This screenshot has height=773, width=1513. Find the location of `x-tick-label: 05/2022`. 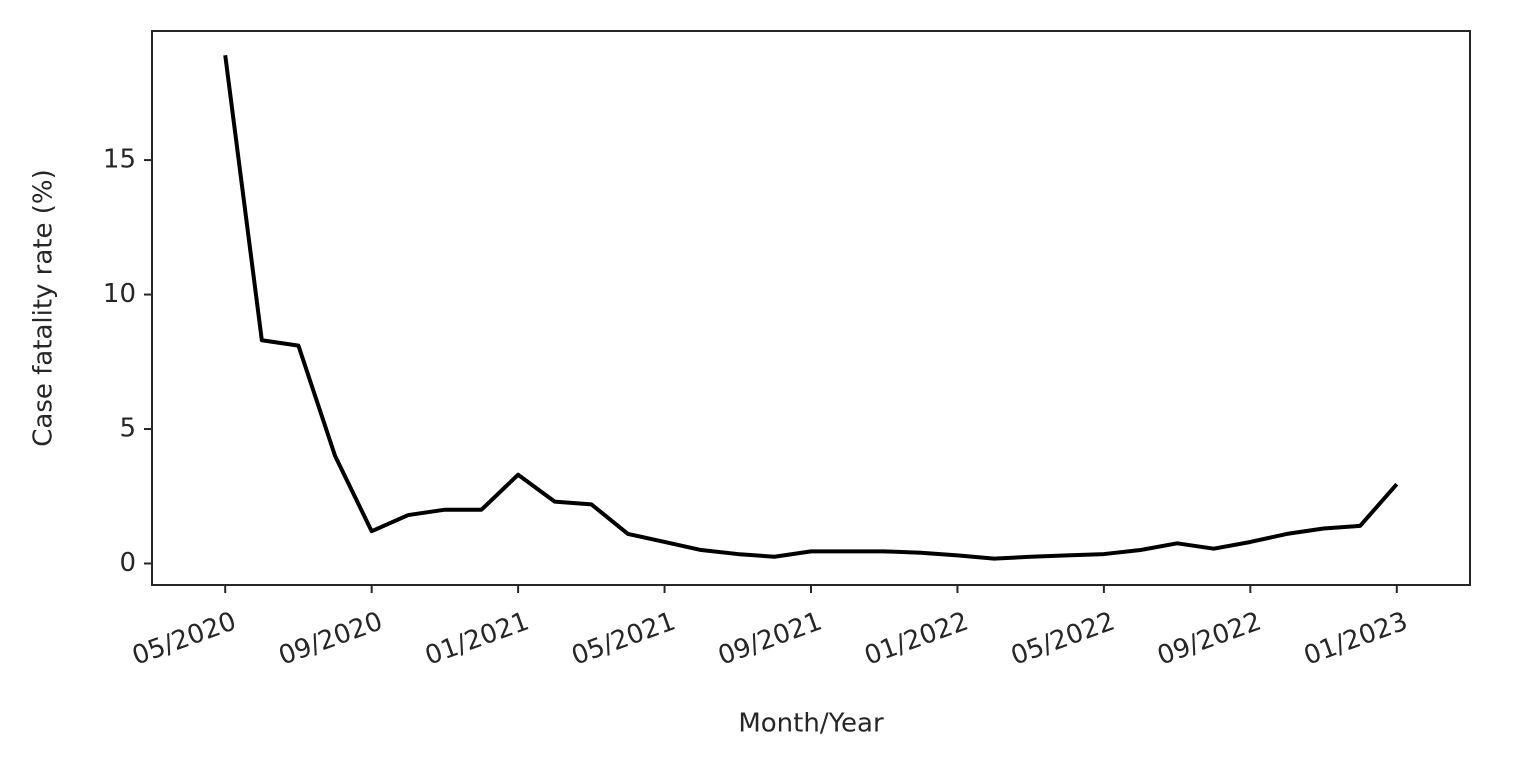

x-tick-label: 05/2022 is located at coordinates (1063, 638).